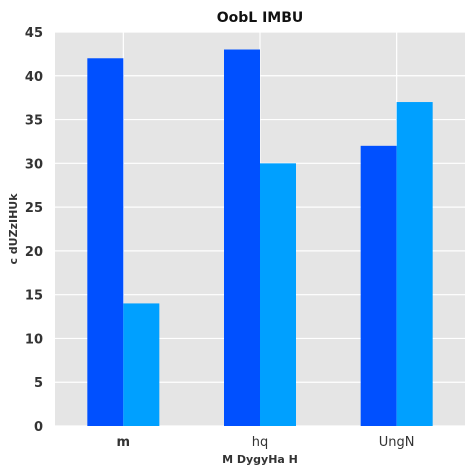  What do you see at coordinates (34, 252) in the screenshot?
I see `y-tick-label: 20` at bounding box center [34, 252].